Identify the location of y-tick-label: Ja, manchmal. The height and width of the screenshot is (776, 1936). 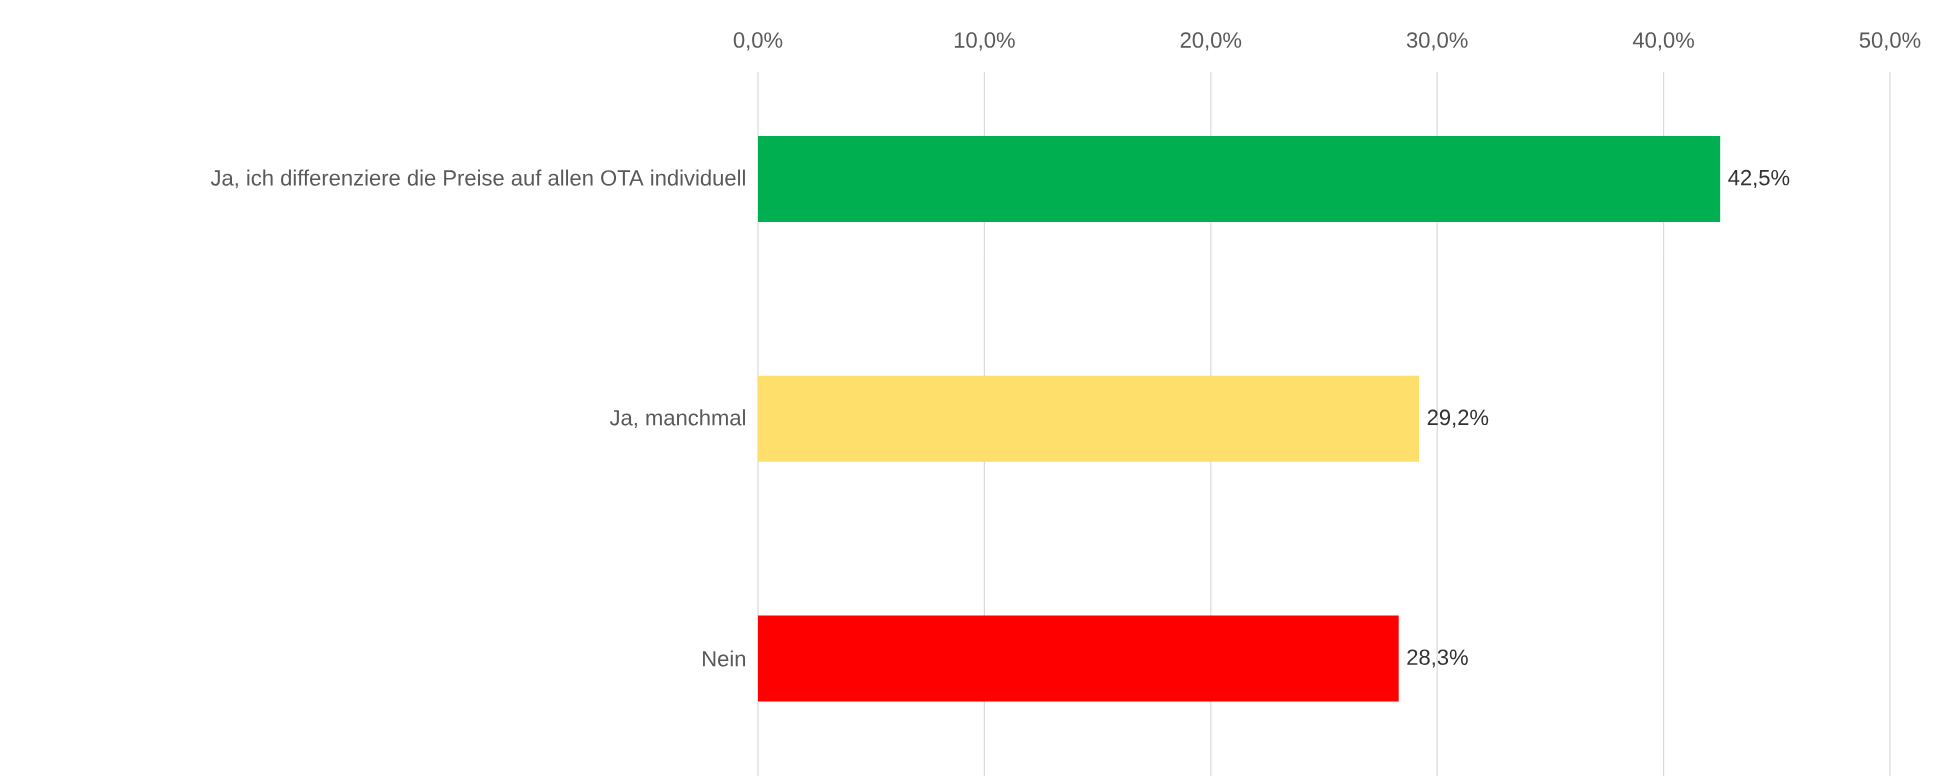
(677, 419).